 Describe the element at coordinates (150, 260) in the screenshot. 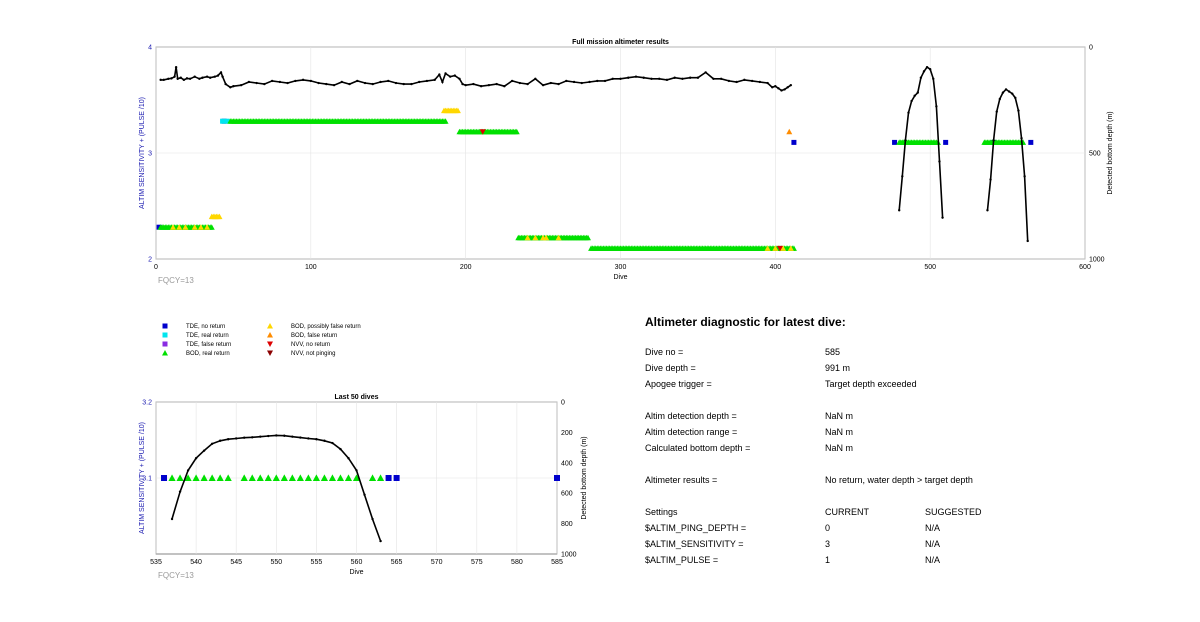

I see `y-tick-label: 2` at that location.